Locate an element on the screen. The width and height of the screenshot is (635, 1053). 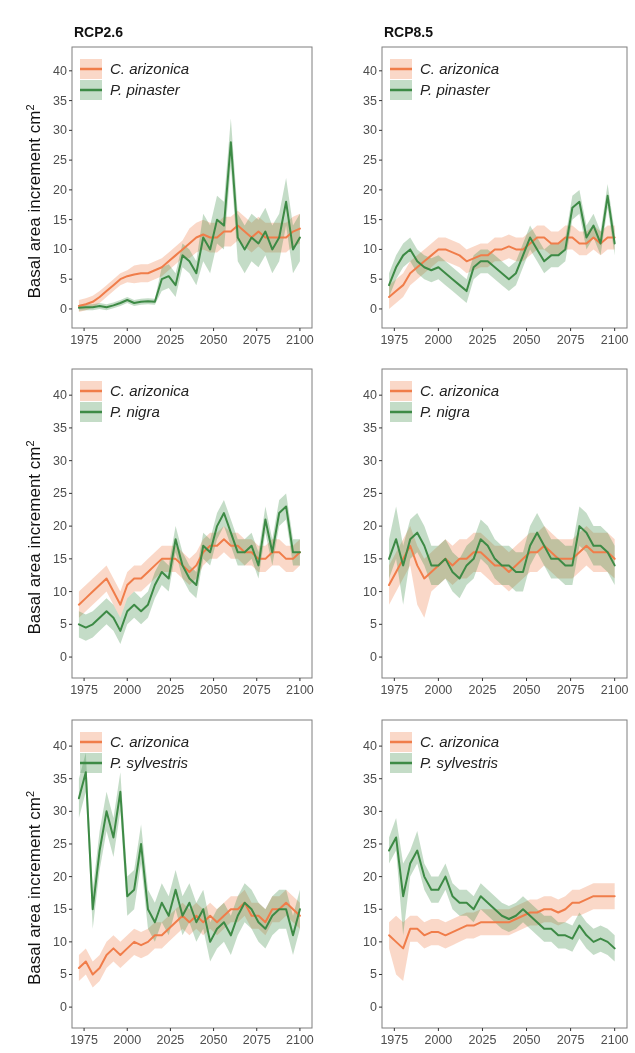
legend-label: P. pinaster is located at coordinates (455, 89).